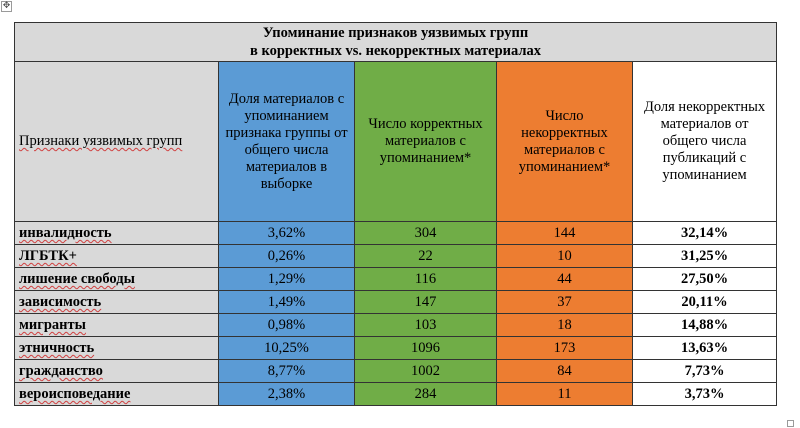  Describe the element at coordinates (425, 348) in the screenshot. I see `row-correct-count: 1096` at that location.